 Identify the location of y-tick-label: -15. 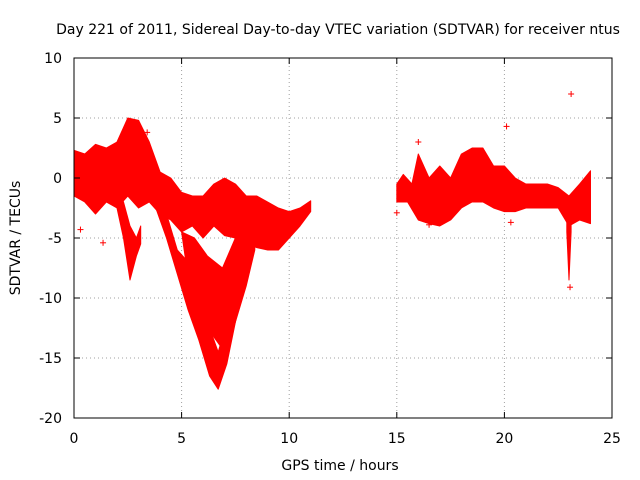
(50, 359).